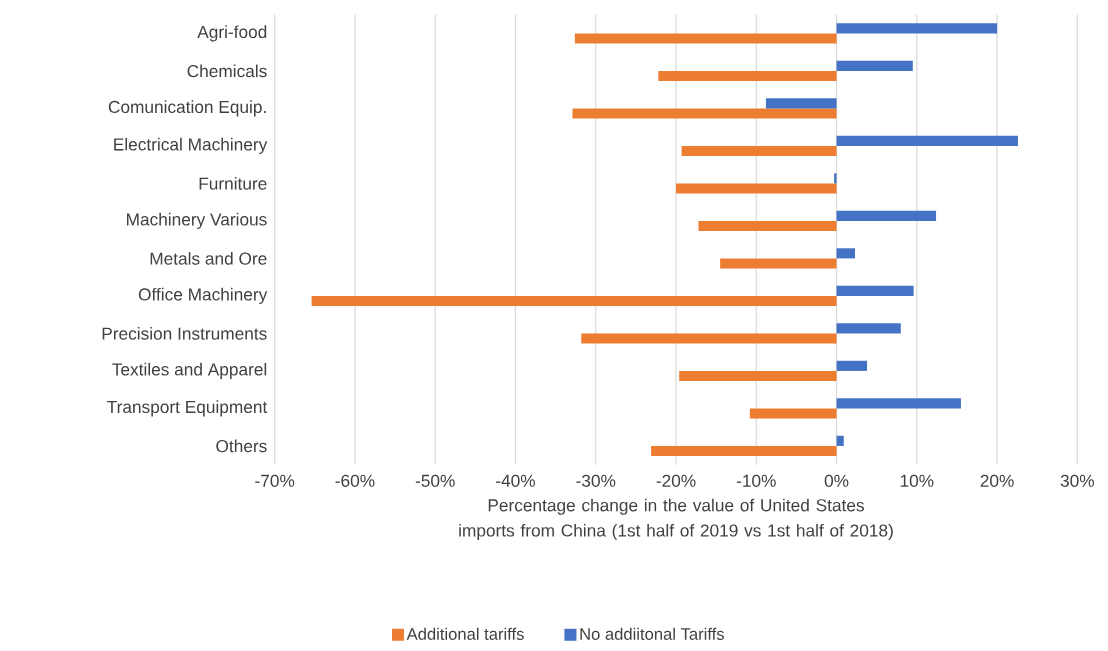 Image resolution: width=1108 pixels, height=651 pixels. Describe the element at coordinates (676, 481) in the screenshot. I see `x-tick-label: -20%` at that location.